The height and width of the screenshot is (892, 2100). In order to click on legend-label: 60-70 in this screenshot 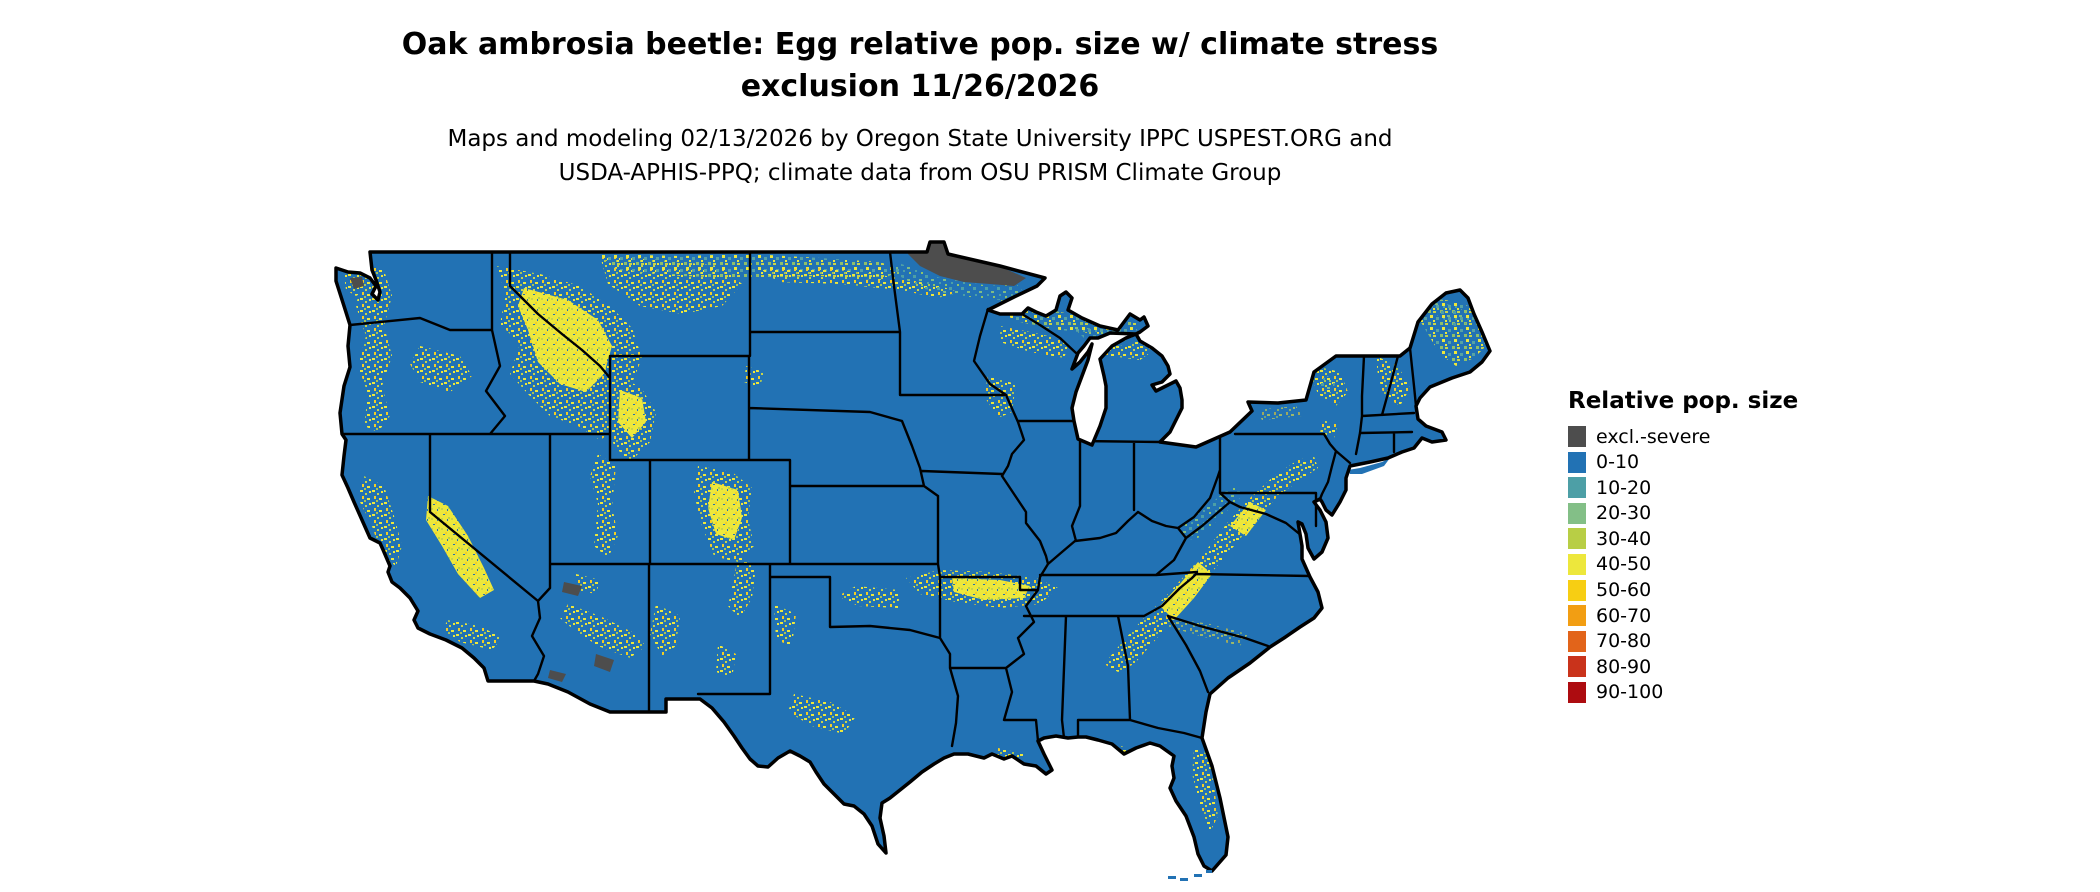, I will do `click(1624, 615)`.